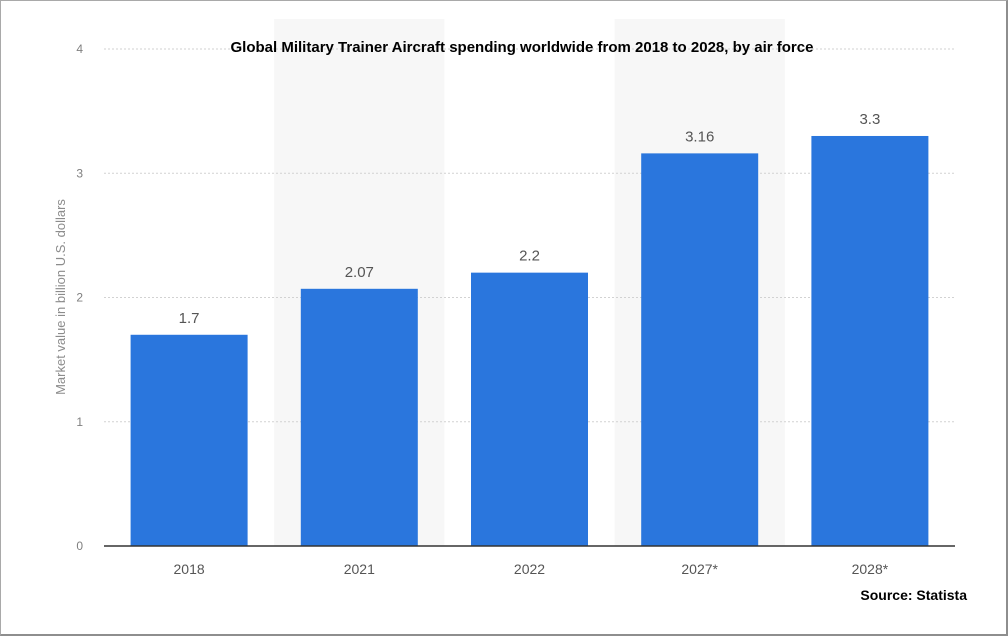  Describe the element at coordinates (529, 256) in the screenshot. I see `value-label: 2.2` at that location.